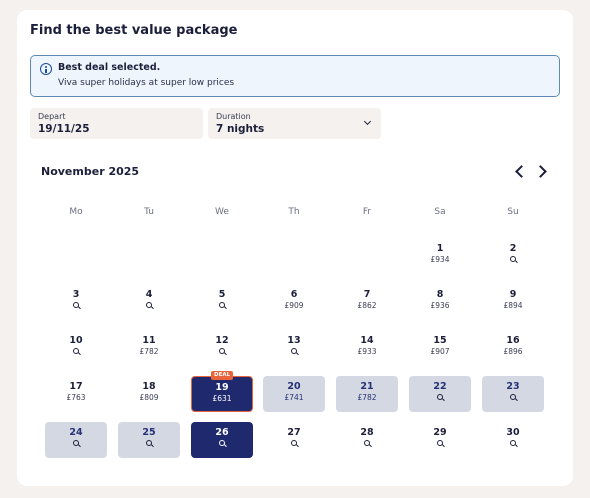 This screenshot has width=590, height=498. What do you see at coordinates (294, 305) in the screenshot?
I see `day-price: £909` at bounding box center [294, 305].